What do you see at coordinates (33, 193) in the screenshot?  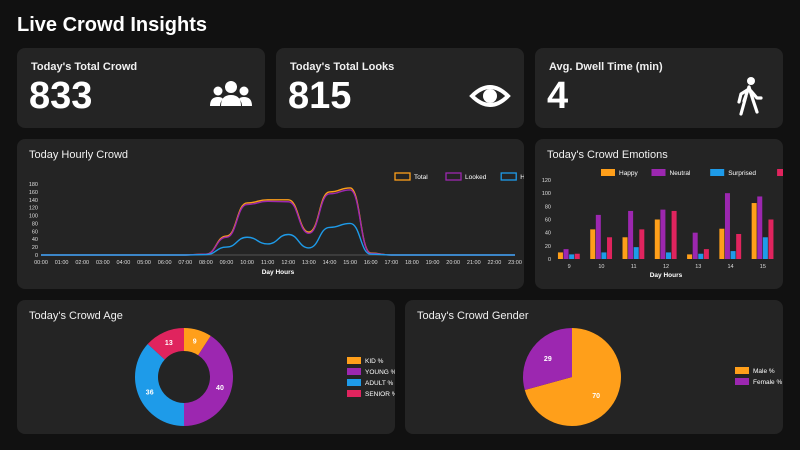 I see `y-tick-label: 160` at bounding box center [33, 193].